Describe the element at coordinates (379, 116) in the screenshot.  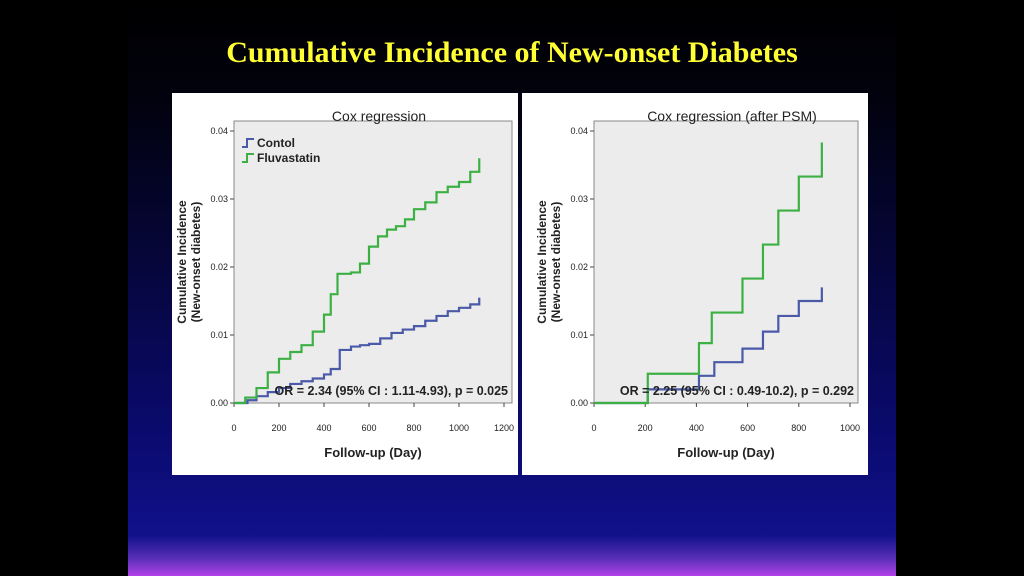
I see `plot-title: Cox regression` at that location.